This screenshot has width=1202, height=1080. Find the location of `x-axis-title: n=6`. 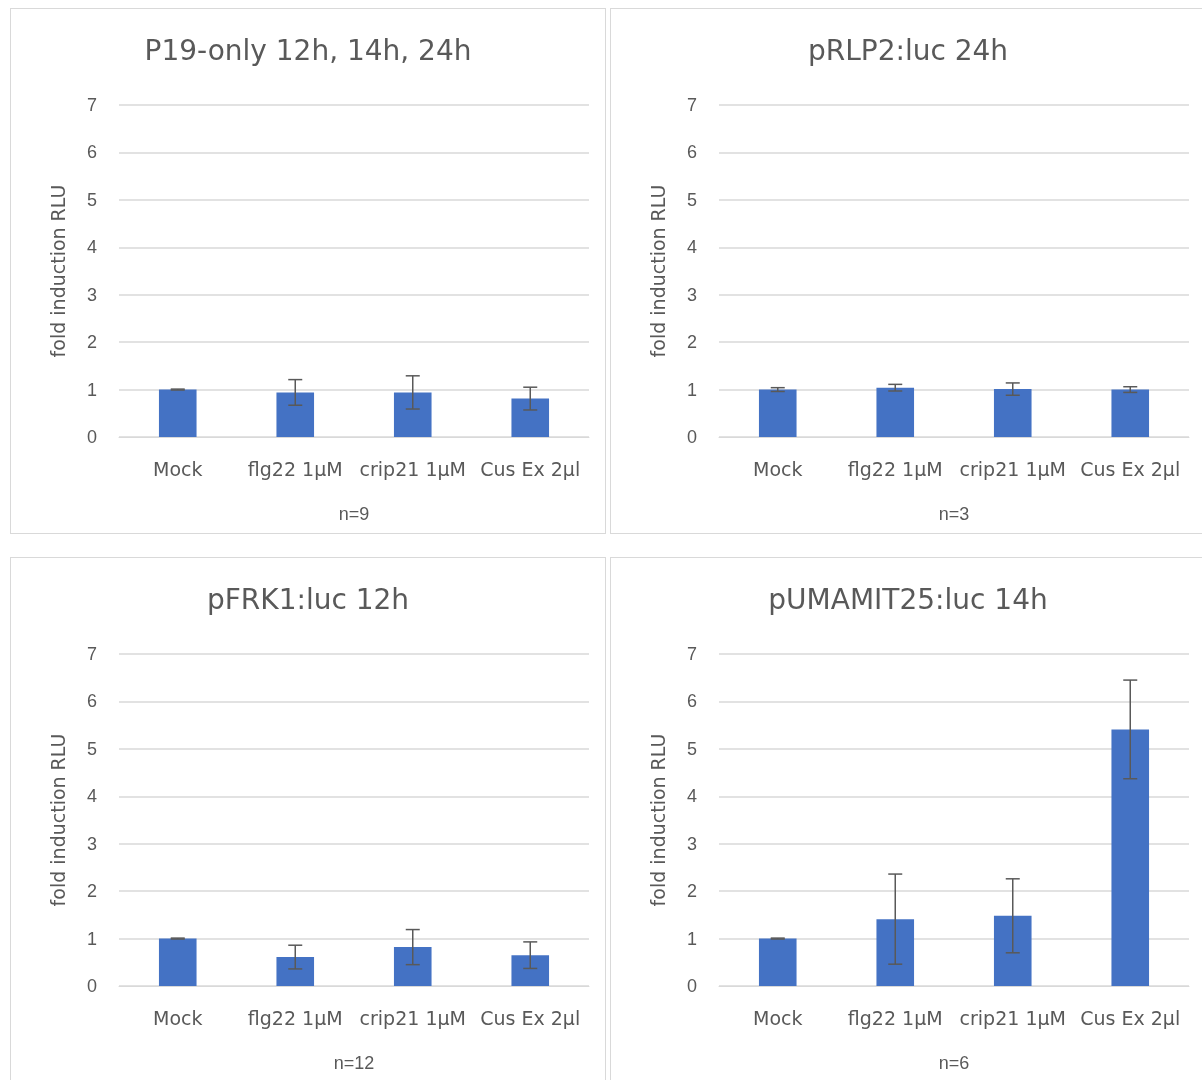

x-axis-title: n=6 is located at coordinates (954, 1063).